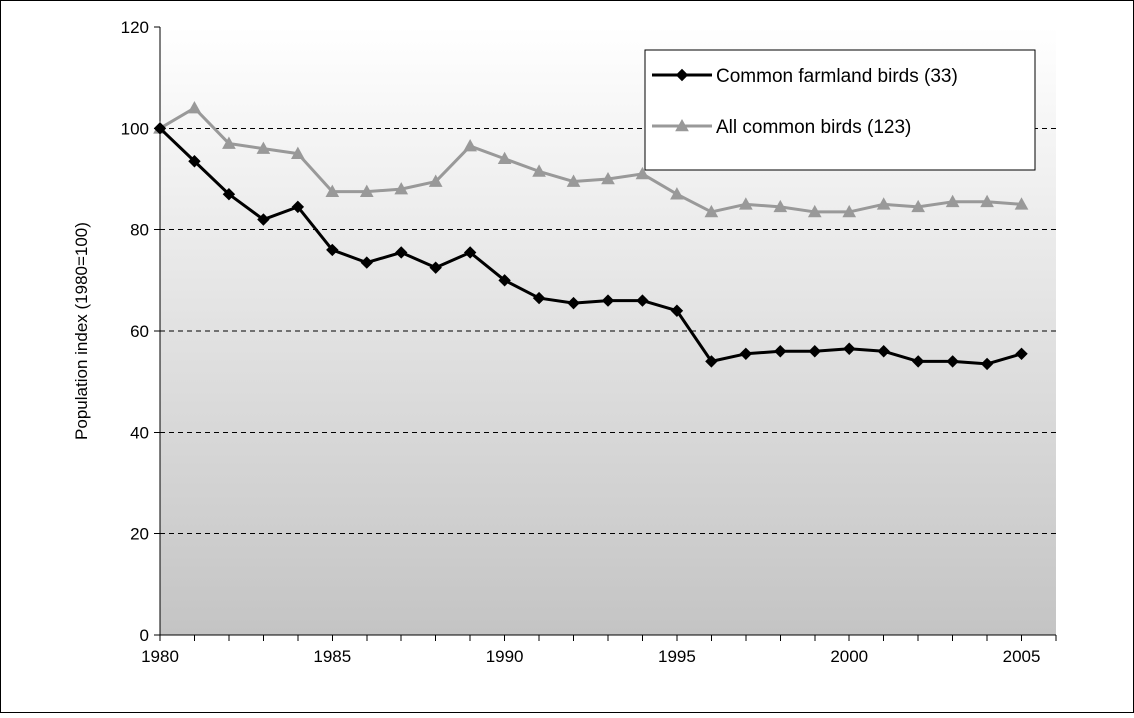 This screenshot has width=1134, height=718. Describe the element at coordinates (1022, 656) in the screenshot. I see `x-tick-label: 2005` at that location.